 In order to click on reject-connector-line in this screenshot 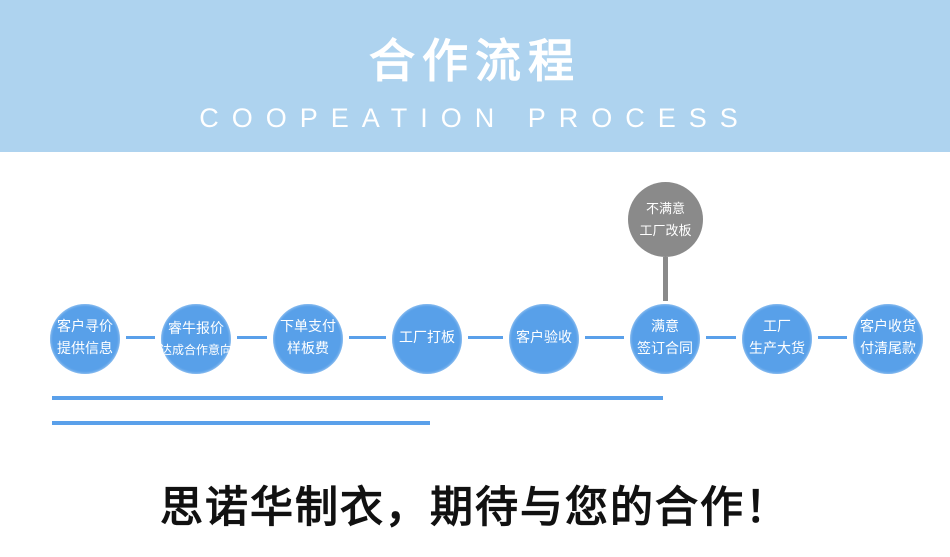, I will do `click(665, 279)`.